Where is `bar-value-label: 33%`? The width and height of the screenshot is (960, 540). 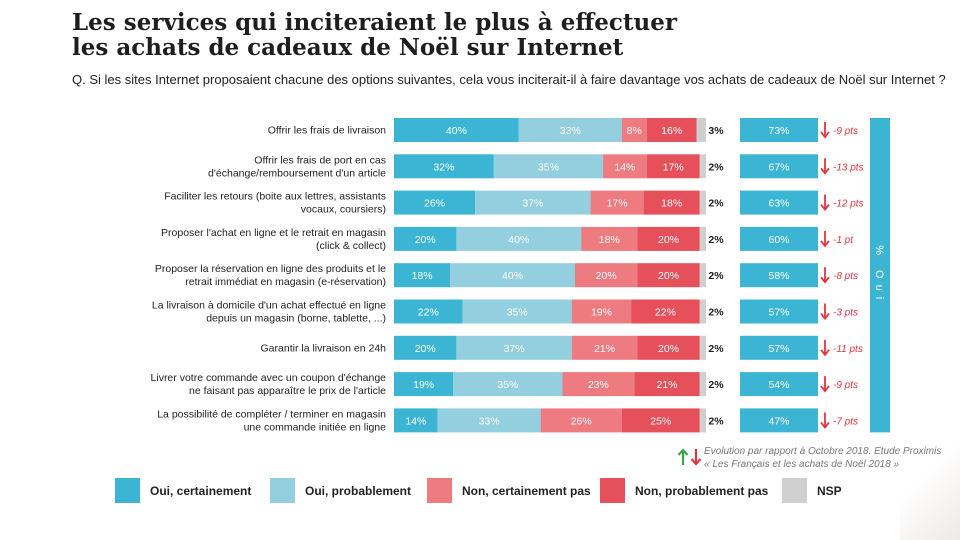
bar-value-label: 33% is located at coordinates (570, 131).